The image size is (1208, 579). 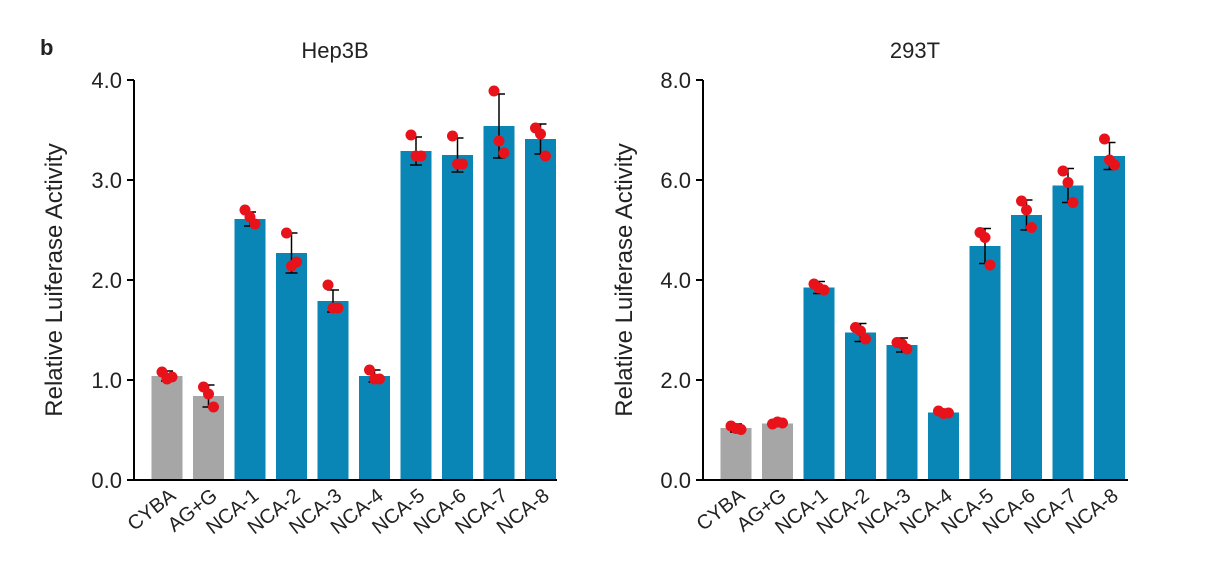 I want to click on y-tick-label: 3.0, so click(x=106, y=180).